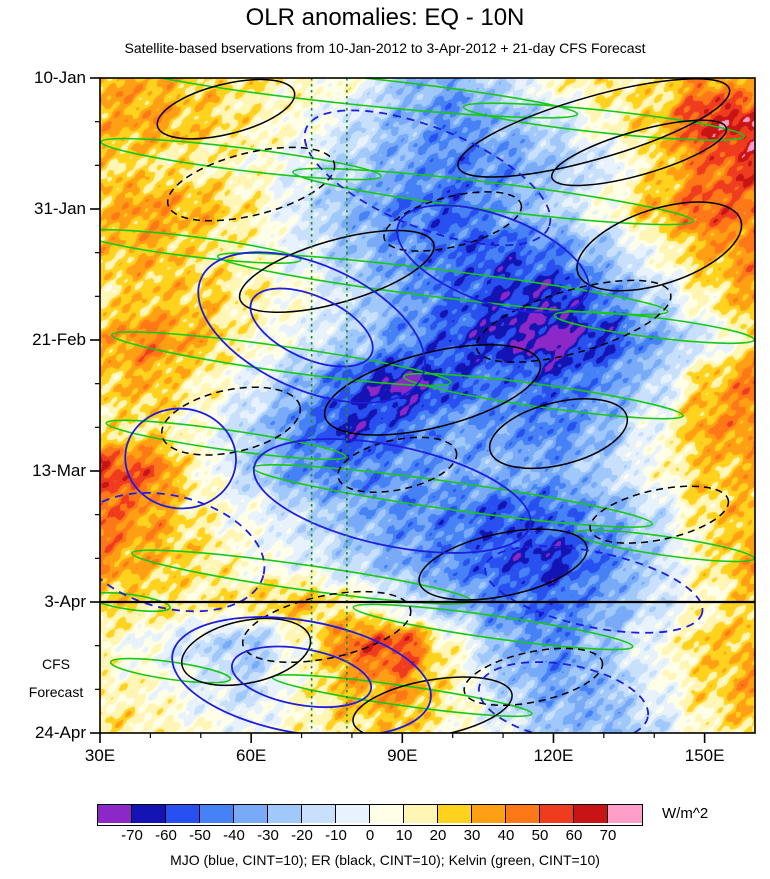  Describe the element at coordinates (65, 601) in the screenshot. I see `y-tick-label: 3-Apr` at that location.